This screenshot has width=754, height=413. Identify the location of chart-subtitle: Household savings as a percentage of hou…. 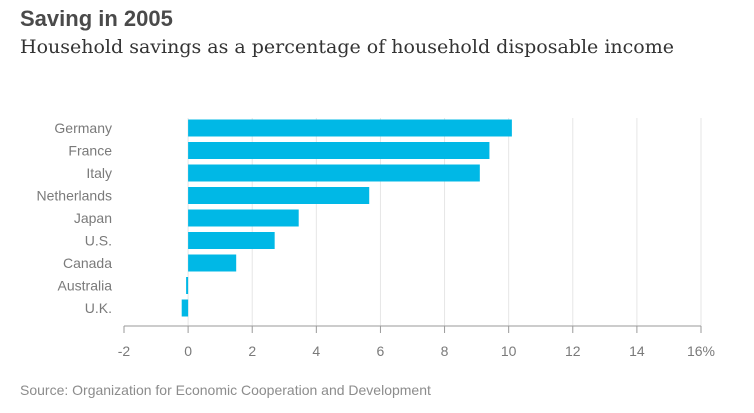
(347, 47).